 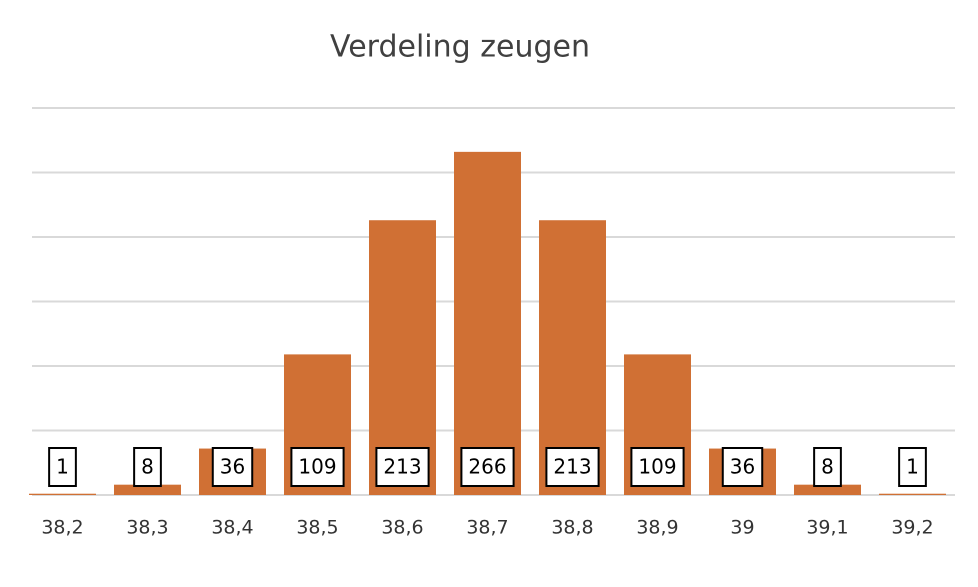 I want to click on x-tick-label: 38,2, so click(x=62, y=528).